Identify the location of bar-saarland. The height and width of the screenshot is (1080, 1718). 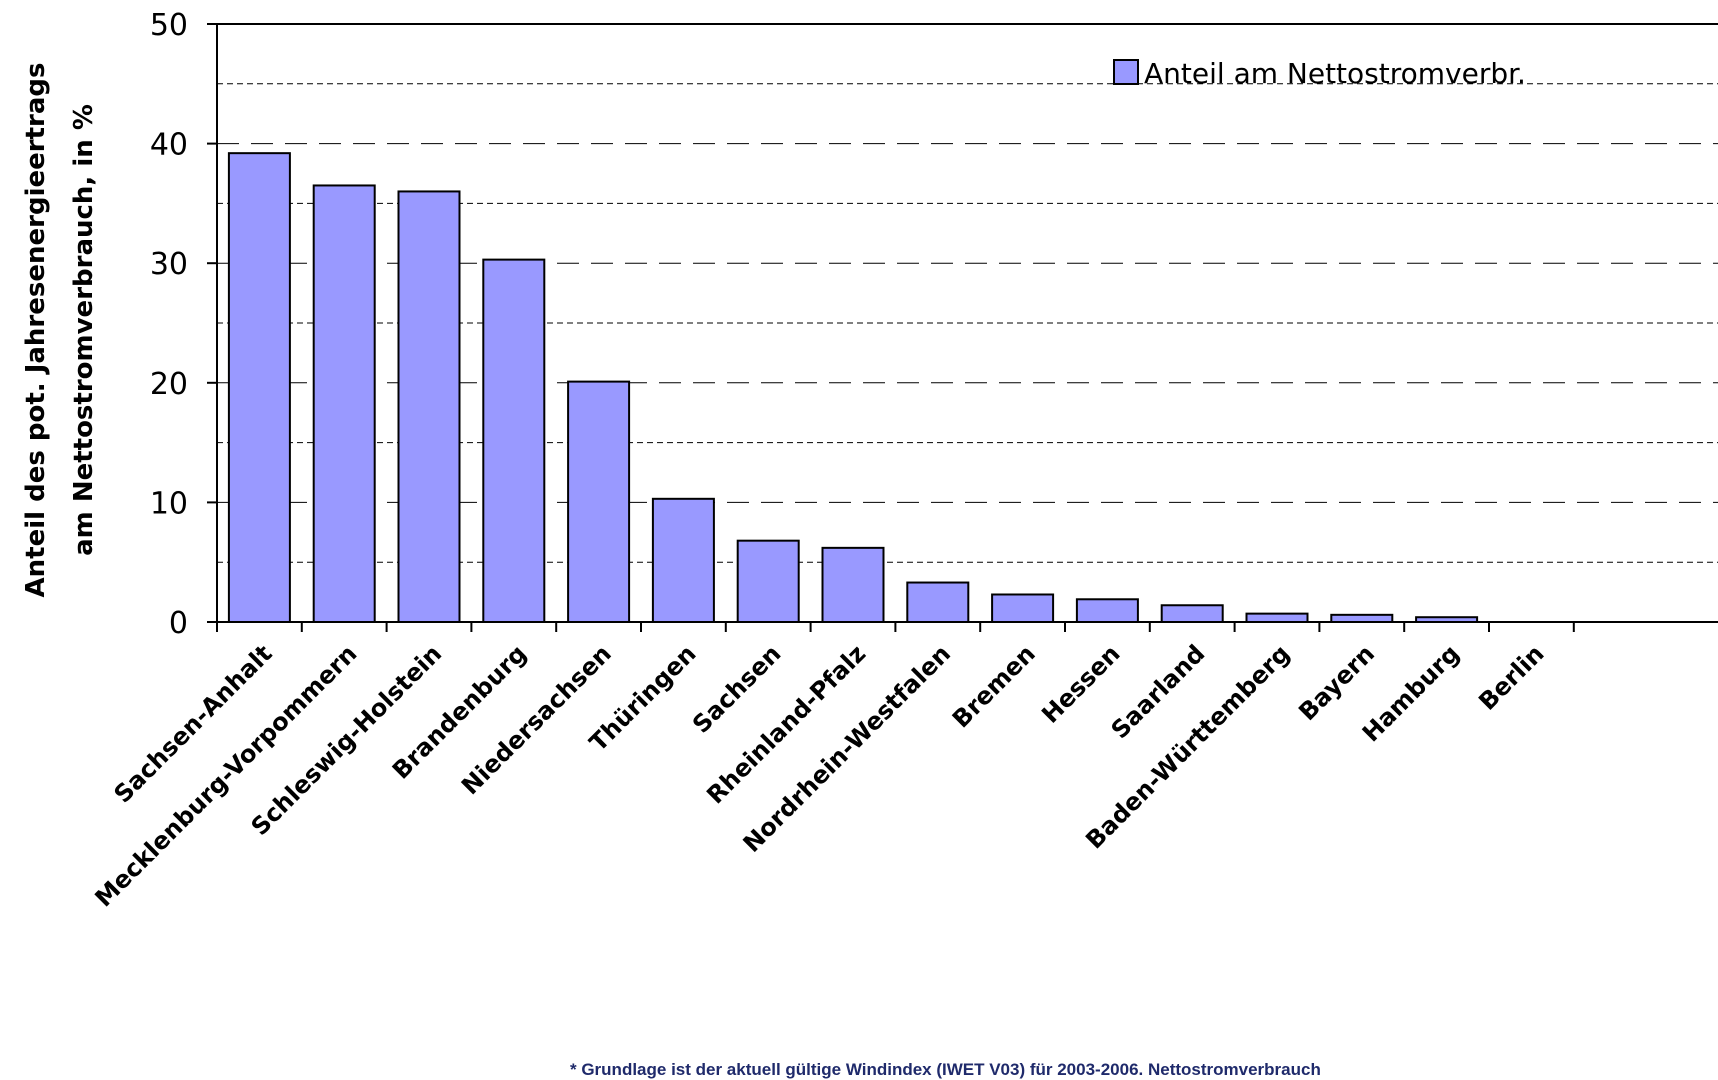
(1192, 613).